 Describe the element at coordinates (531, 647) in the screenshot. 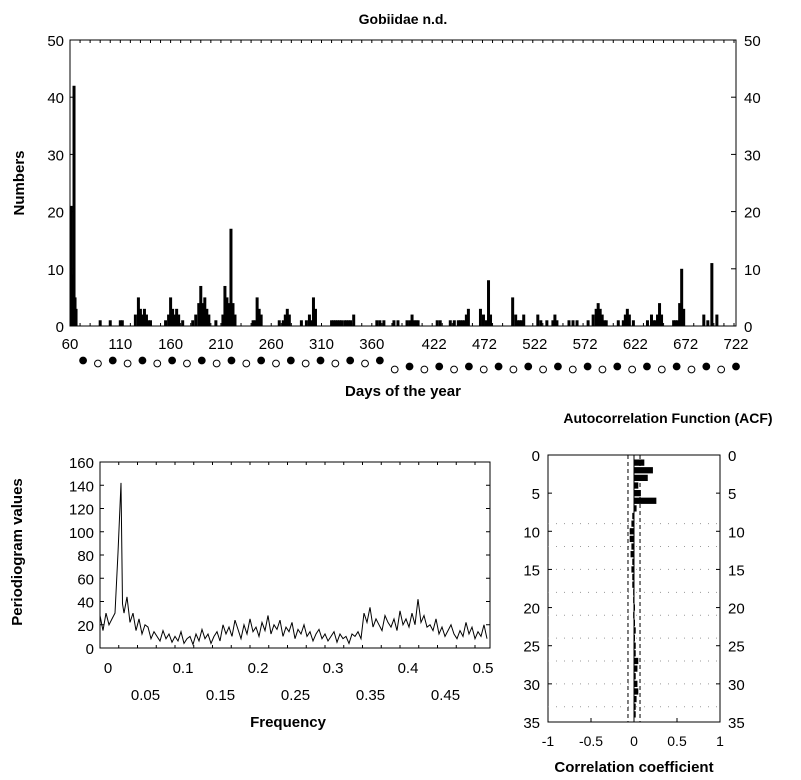

I see `y-tick-label: 25` at that location.